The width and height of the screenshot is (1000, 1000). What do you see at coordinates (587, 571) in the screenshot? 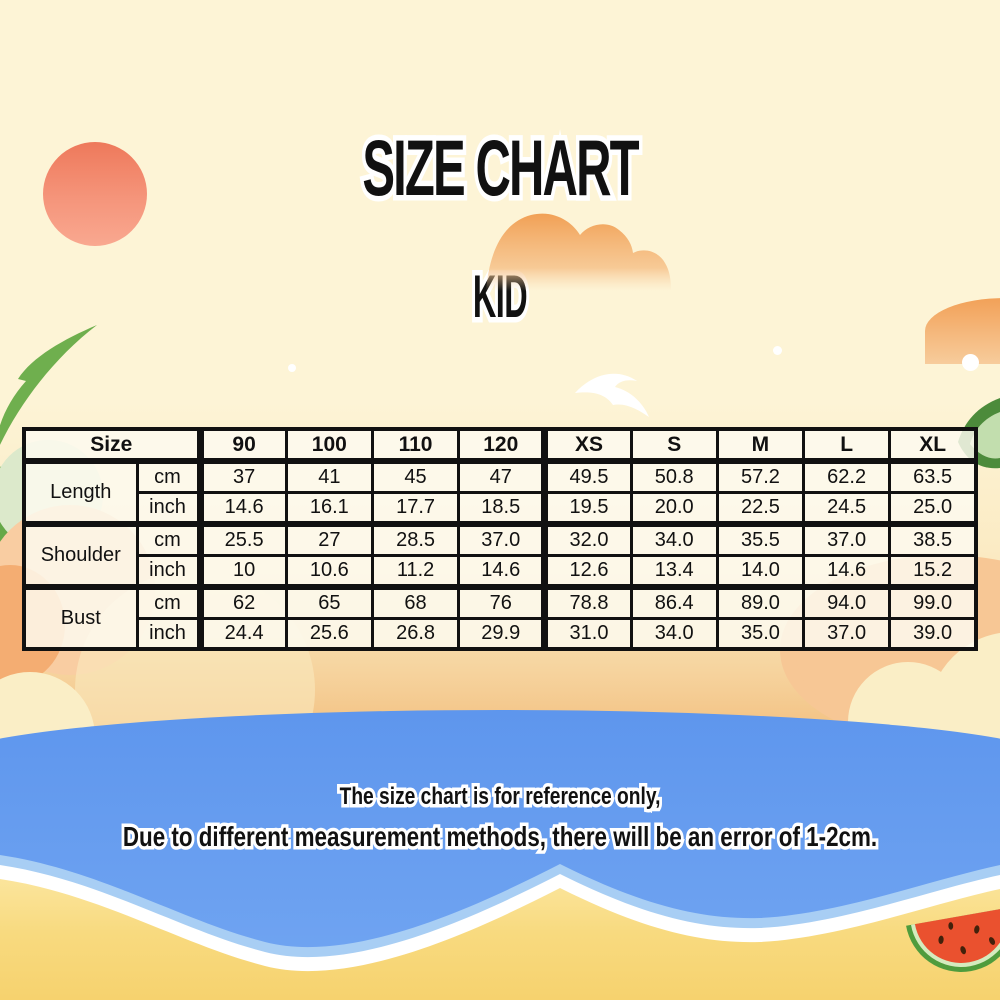
I see `value-cell: 12.6` at bounding box center [587, 571].